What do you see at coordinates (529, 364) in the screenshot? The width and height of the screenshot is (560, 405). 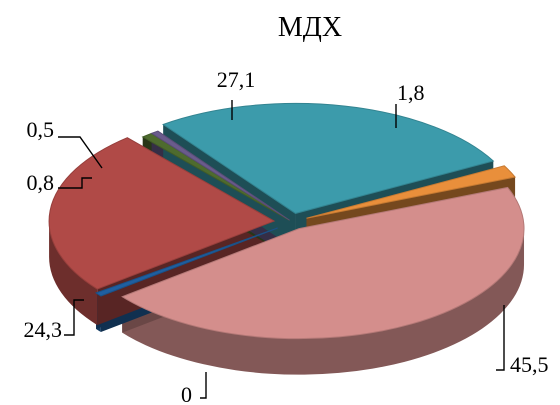 I see `data-label: 45,5` at bounding box center [529, 364].